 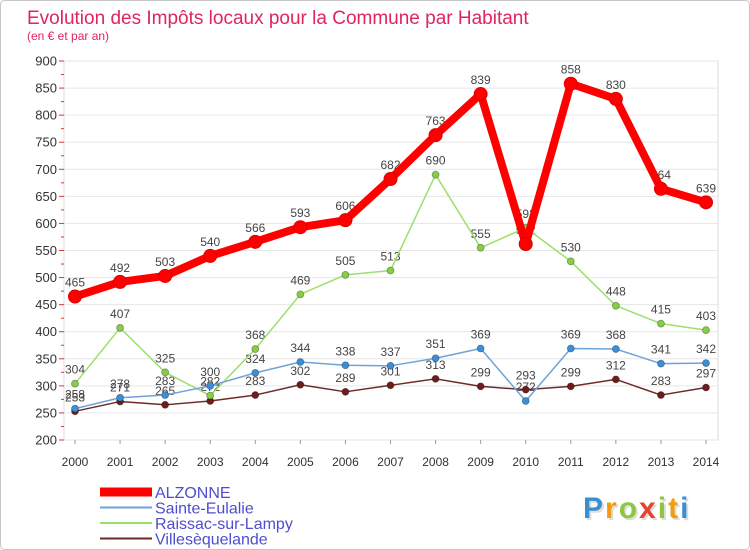 I want to click on data-point-villesequelande-2006, so click(x=345, y=391).